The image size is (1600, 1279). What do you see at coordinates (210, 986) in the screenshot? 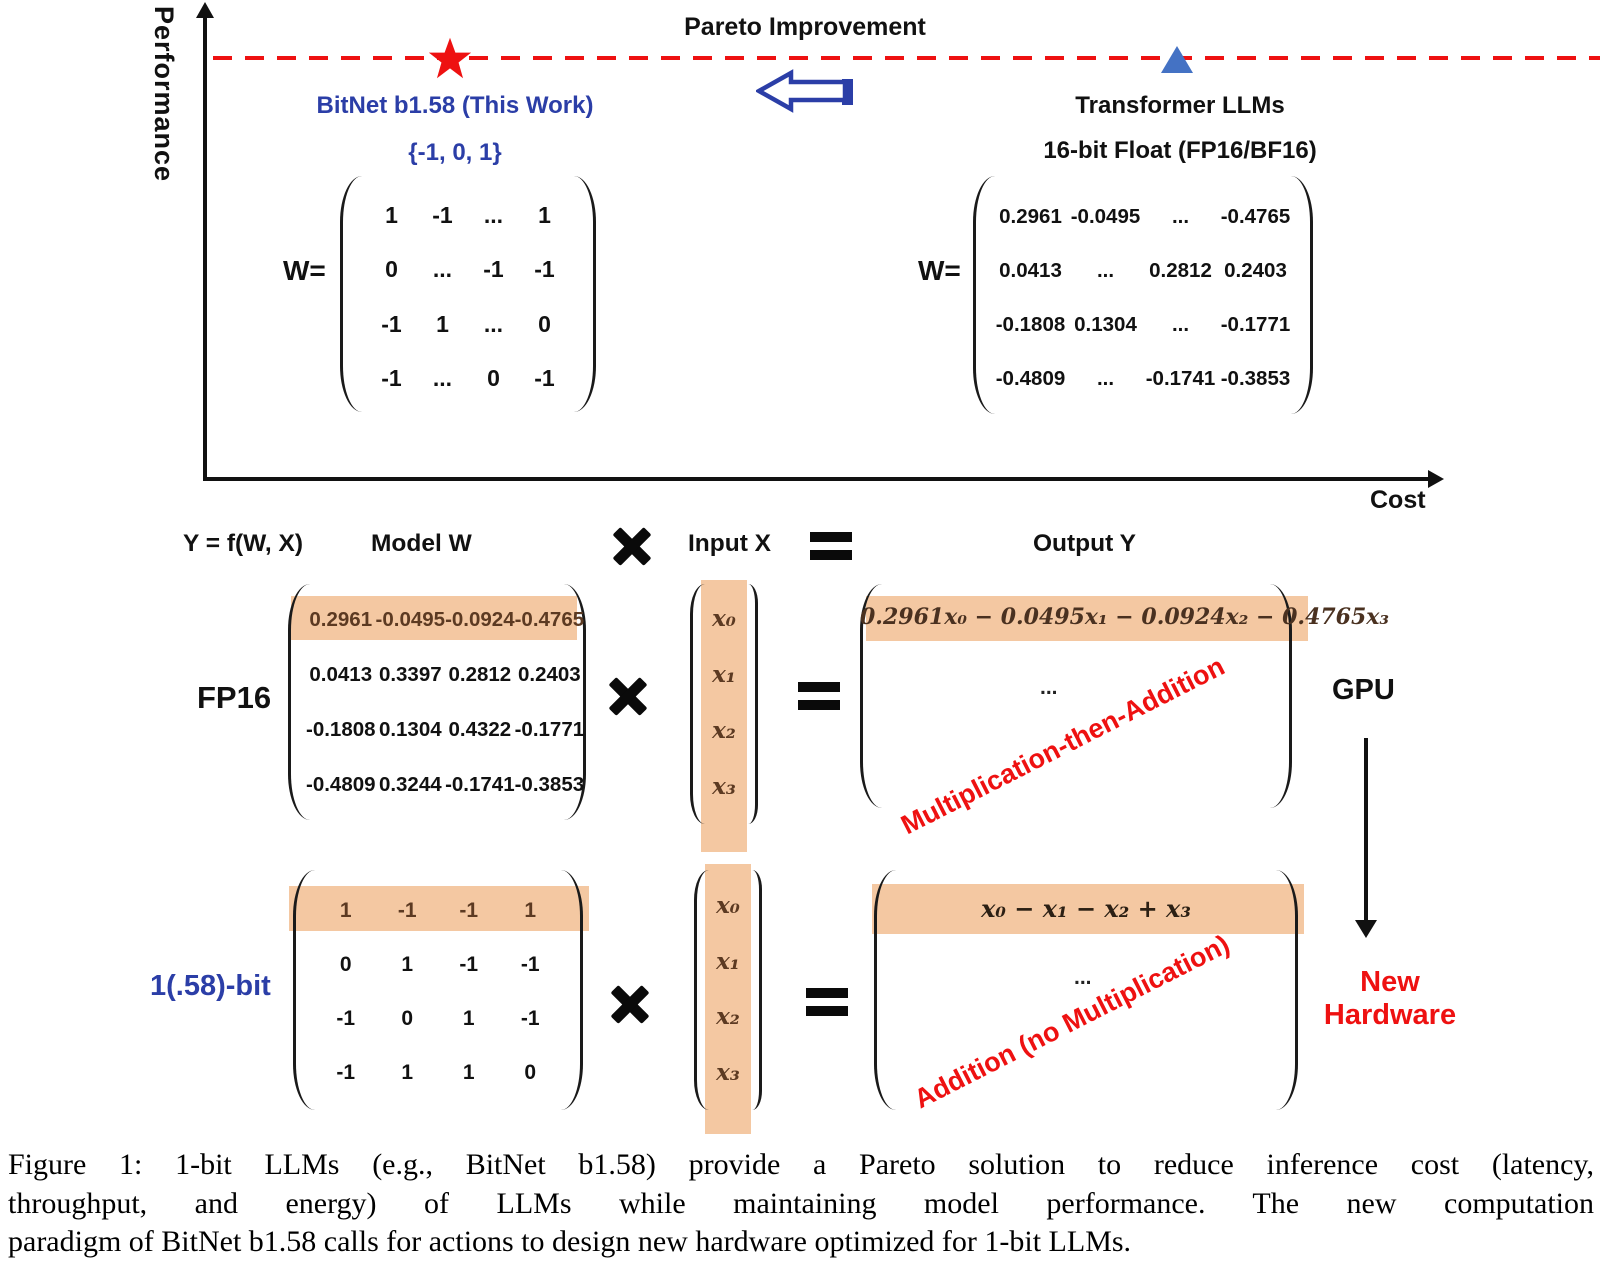
I see `bitnet158-label: 1(.58)-bit` at bounding box center [210, 986].